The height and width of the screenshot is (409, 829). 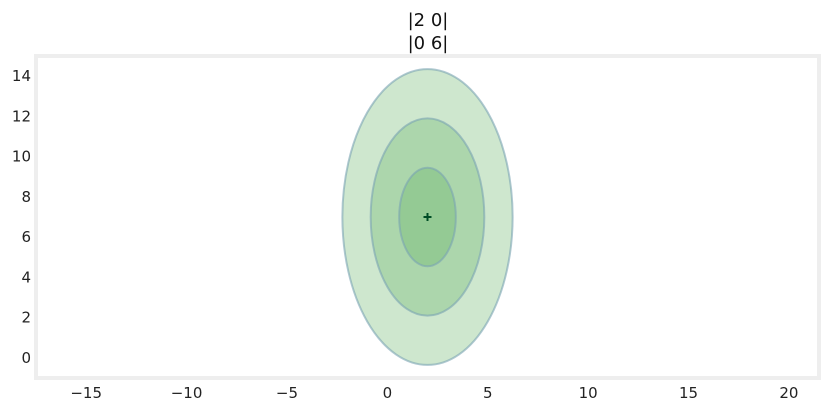 What do you see at coordinates (488, 393) in the screenshot?
I see `x-tick-label: 5` at bounding box center [488, 393].